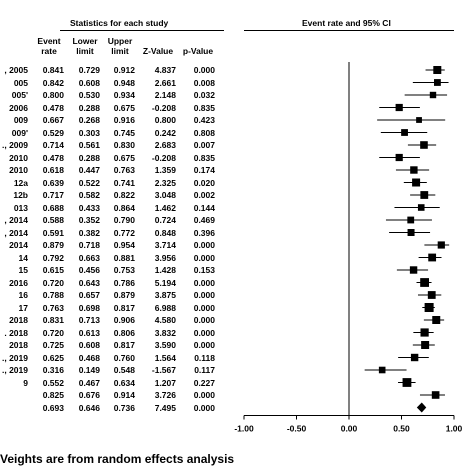 This screenshot has height=474, width=474. I want to click on study-label: 005', so click(19, 95).